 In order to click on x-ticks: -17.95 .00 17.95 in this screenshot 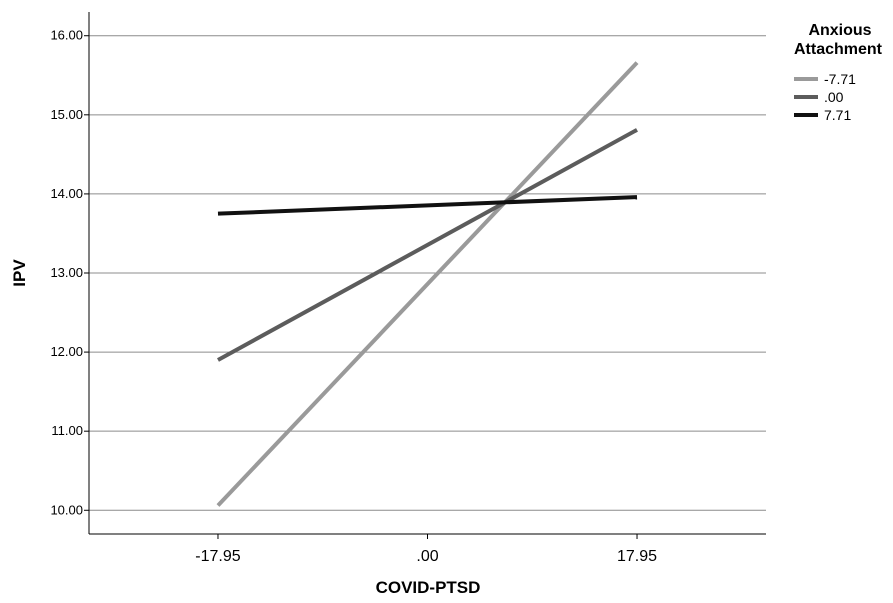, I will do `click(426, 549)`.